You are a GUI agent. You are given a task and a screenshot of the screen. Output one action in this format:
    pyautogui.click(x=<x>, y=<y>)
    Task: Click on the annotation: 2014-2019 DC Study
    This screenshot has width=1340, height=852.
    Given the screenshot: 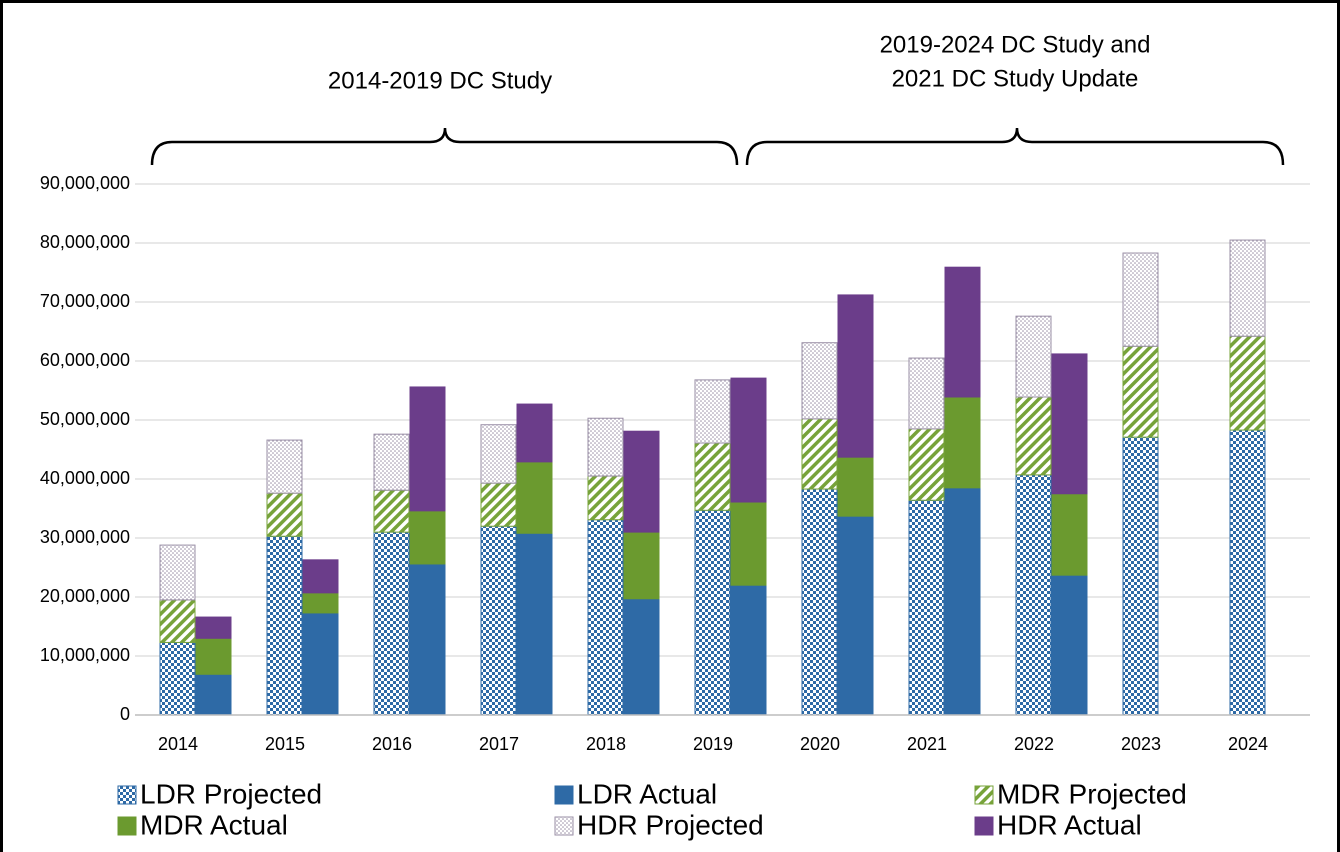 What is the action you would take?
    pyautogui.click(x=440, y=80)
    